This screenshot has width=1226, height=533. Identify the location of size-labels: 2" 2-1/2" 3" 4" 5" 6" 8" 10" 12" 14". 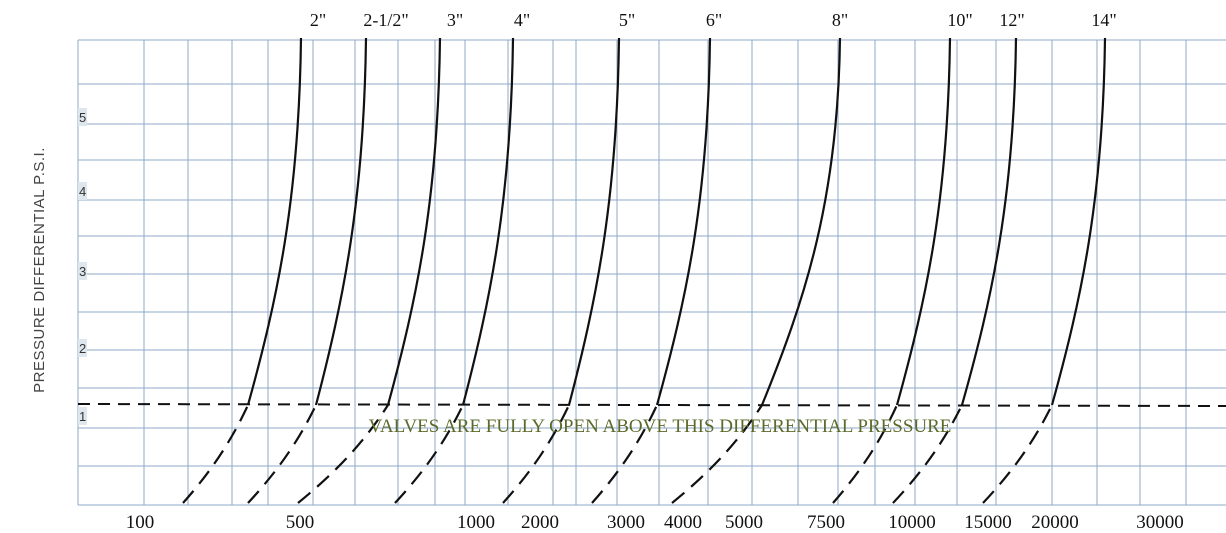
(713, 20).